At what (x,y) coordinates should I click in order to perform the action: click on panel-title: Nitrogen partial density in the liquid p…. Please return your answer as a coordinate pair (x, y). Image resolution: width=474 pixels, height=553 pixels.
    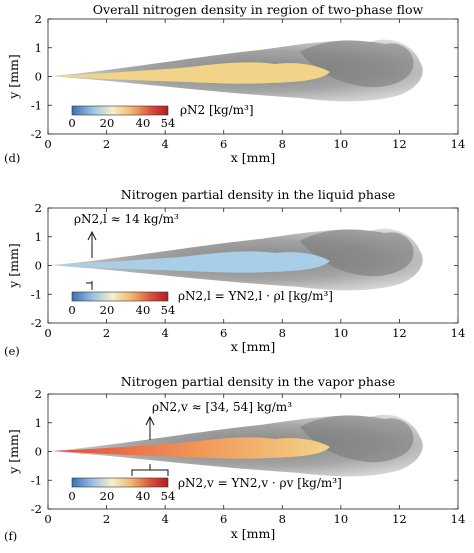
    Looking at the image, I should click on (258, 194).